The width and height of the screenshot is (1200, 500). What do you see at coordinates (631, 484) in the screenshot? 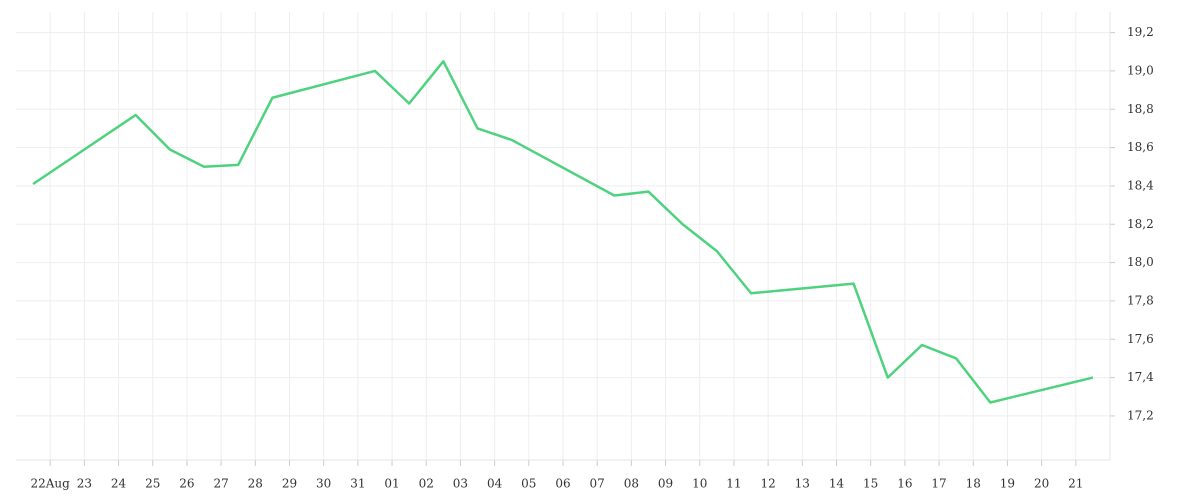
I see `x-tick-label: 08` at bounding box center [631, 484].